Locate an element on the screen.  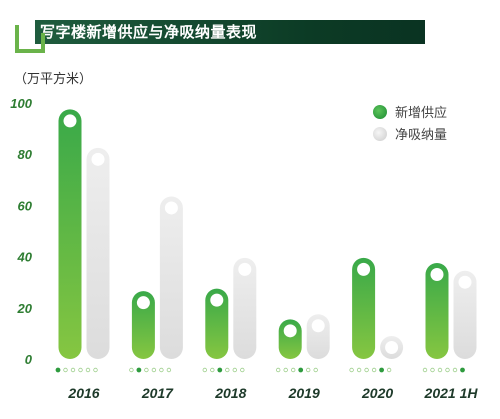
x-category-label: 2018 is located at coordinates (230, 393).